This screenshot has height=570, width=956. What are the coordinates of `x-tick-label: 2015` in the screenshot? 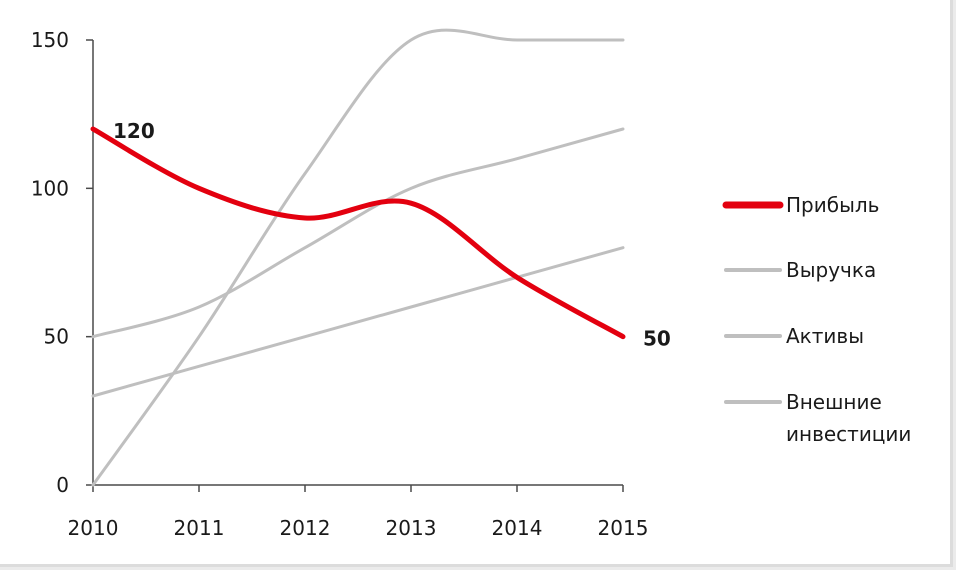 It's located at (623, 528).